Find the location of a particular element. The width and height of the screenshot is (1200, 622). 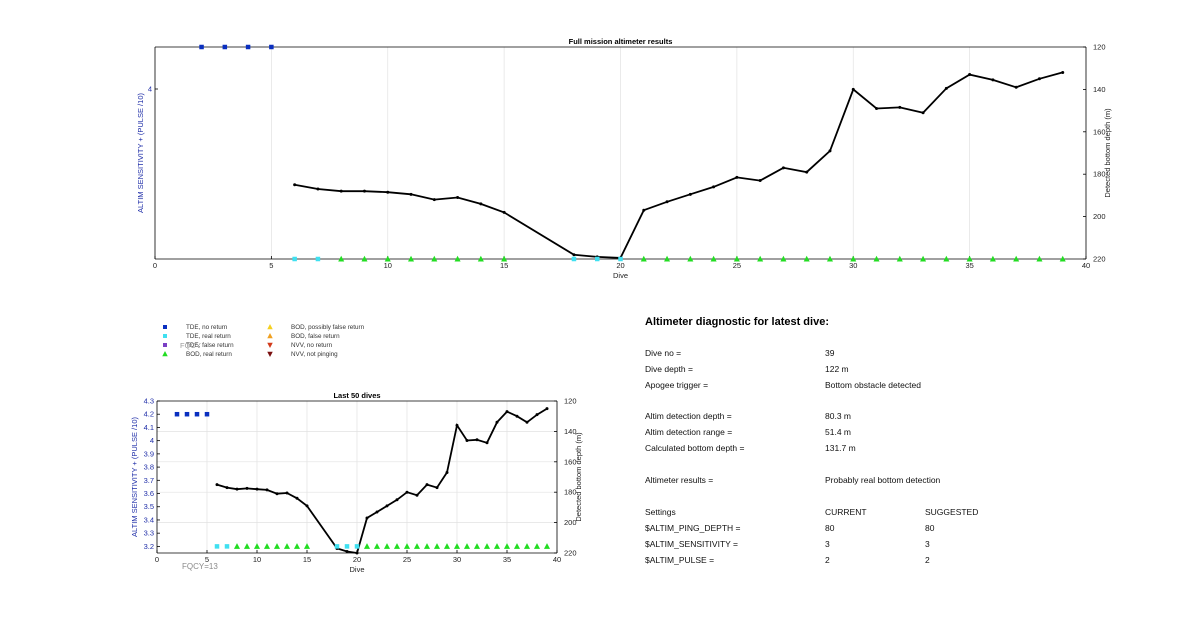

y-right-tick-label: 160 is located at coordinates (570, 461).